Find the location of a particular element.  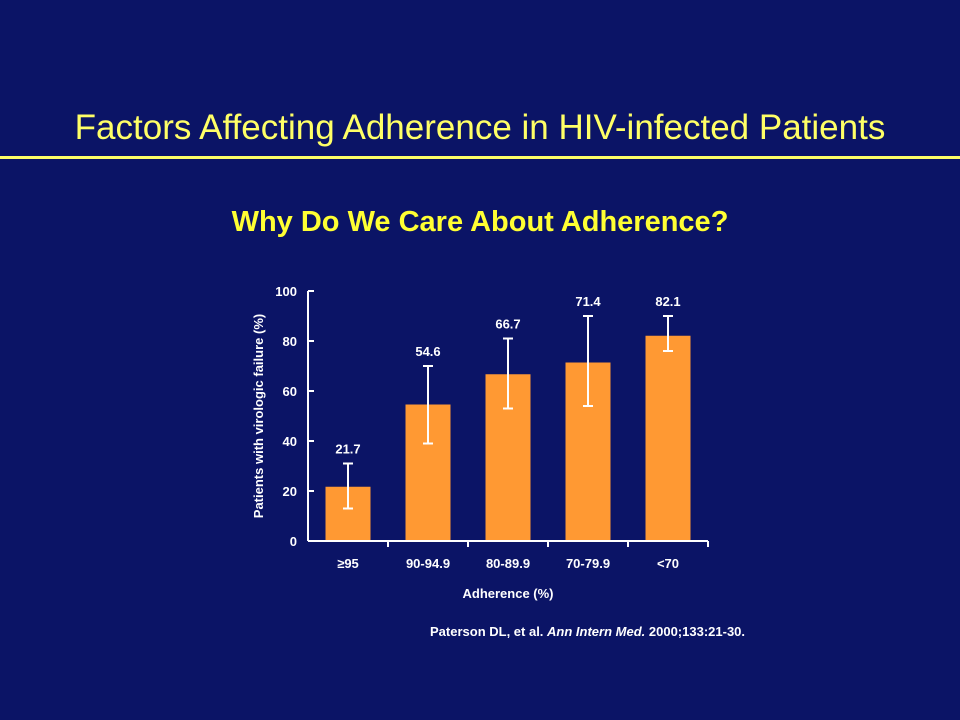

citation-details: 2000;133:21-30. is located at coordinates (697, 631).